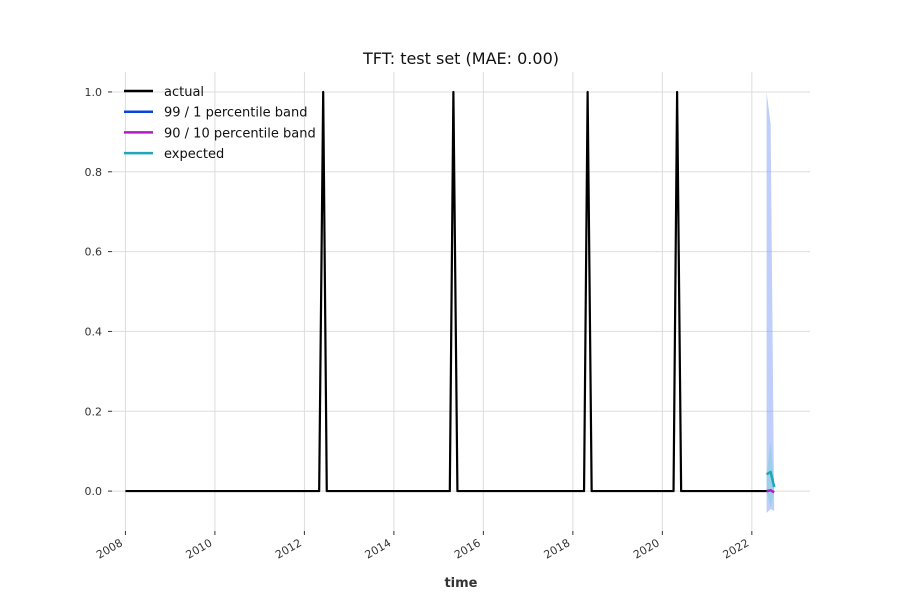 The image size is (900, 604). What do you see at coordinates (460, 583) in the screenshot?
I see `x-axis-label: time` at bounding box center [460, 583].